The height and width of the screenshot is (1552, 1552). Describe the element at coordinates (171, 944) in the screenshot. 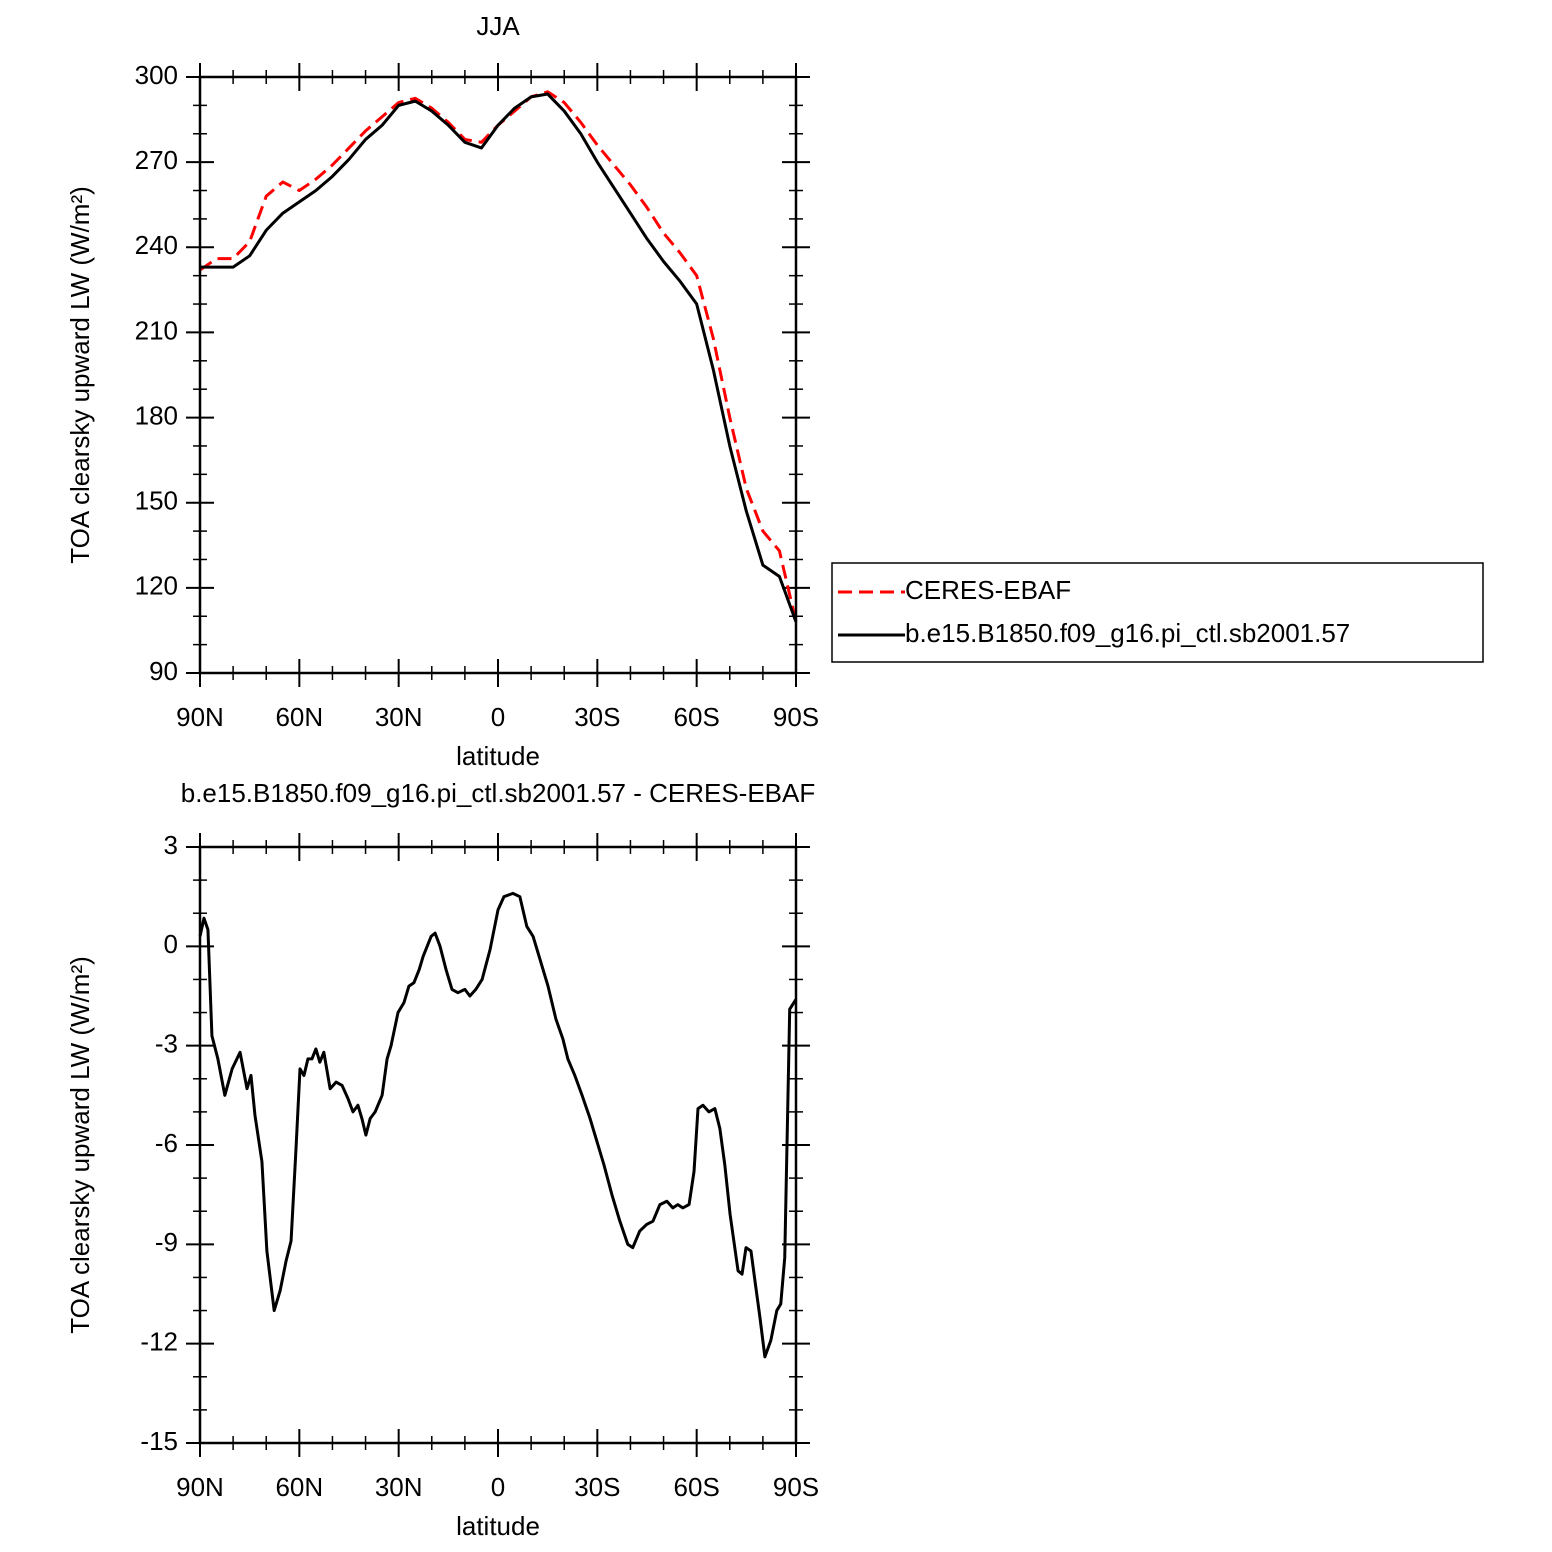

I see `y-tick-label: 0` at that location.